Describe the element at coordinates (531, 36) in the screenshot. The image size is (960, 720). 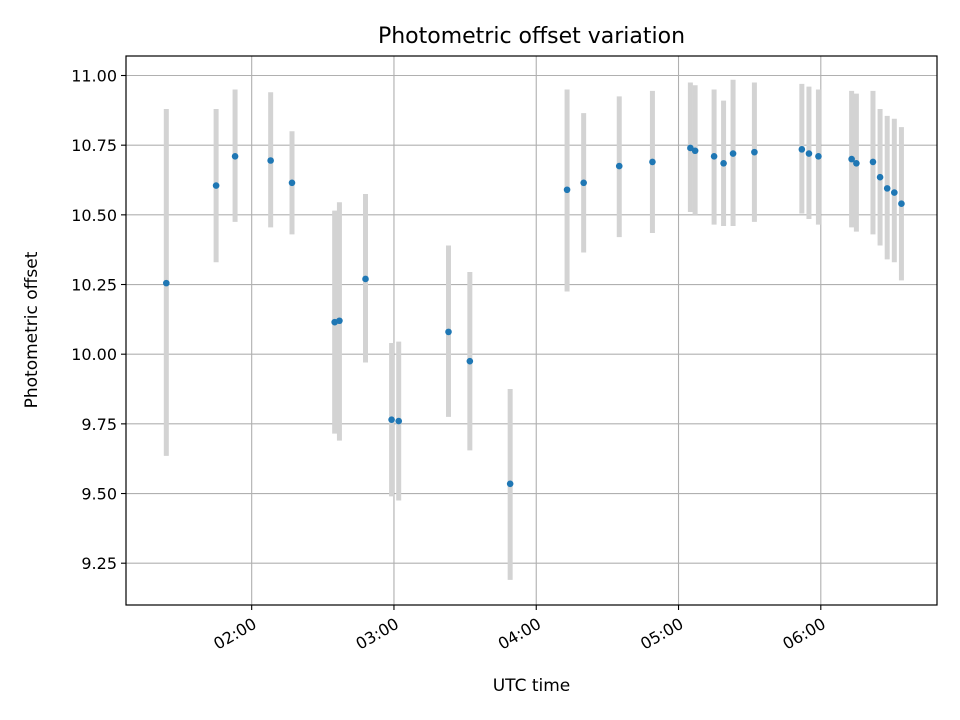
I see `chart-title: Photometric offset variation` at that location.